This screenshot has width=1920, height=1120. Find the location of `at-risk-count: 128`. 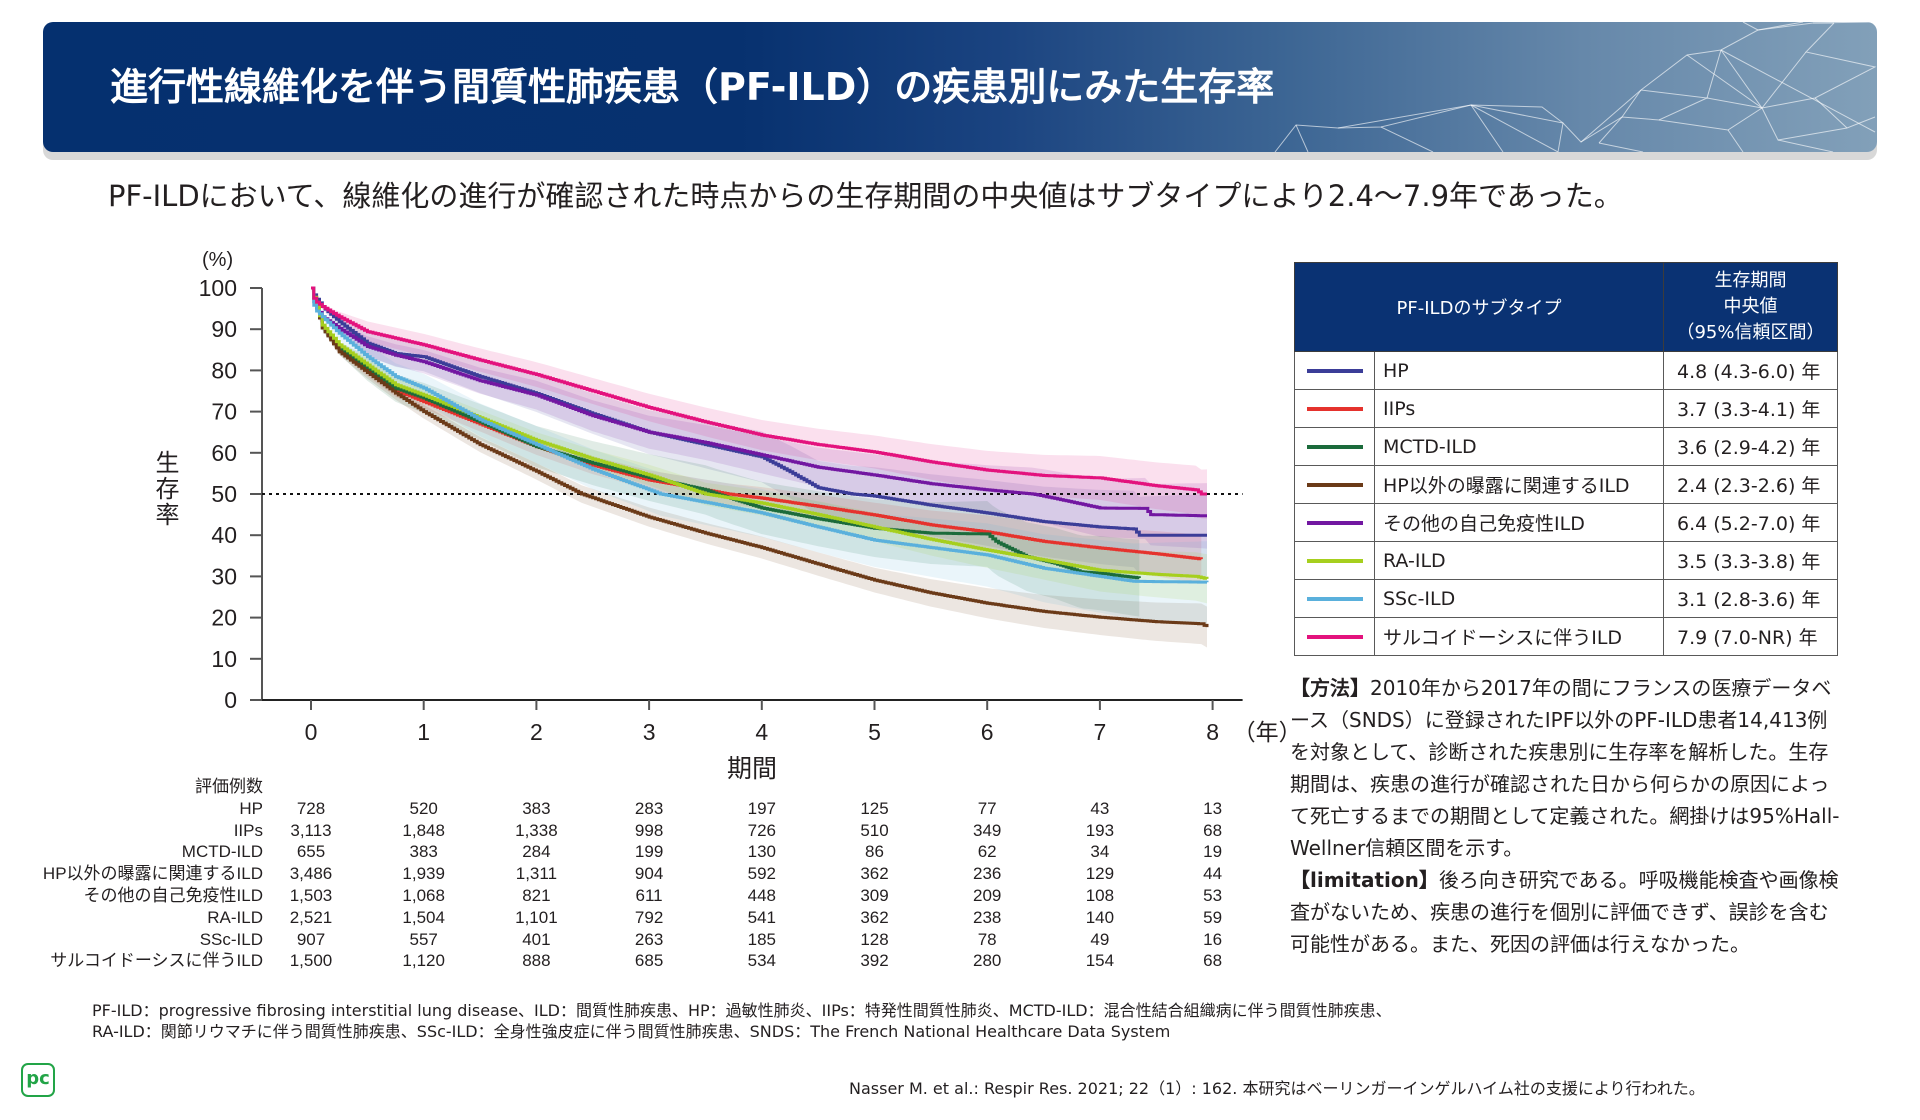

at-risk-count: 128 is located at coordinates (874, 939).